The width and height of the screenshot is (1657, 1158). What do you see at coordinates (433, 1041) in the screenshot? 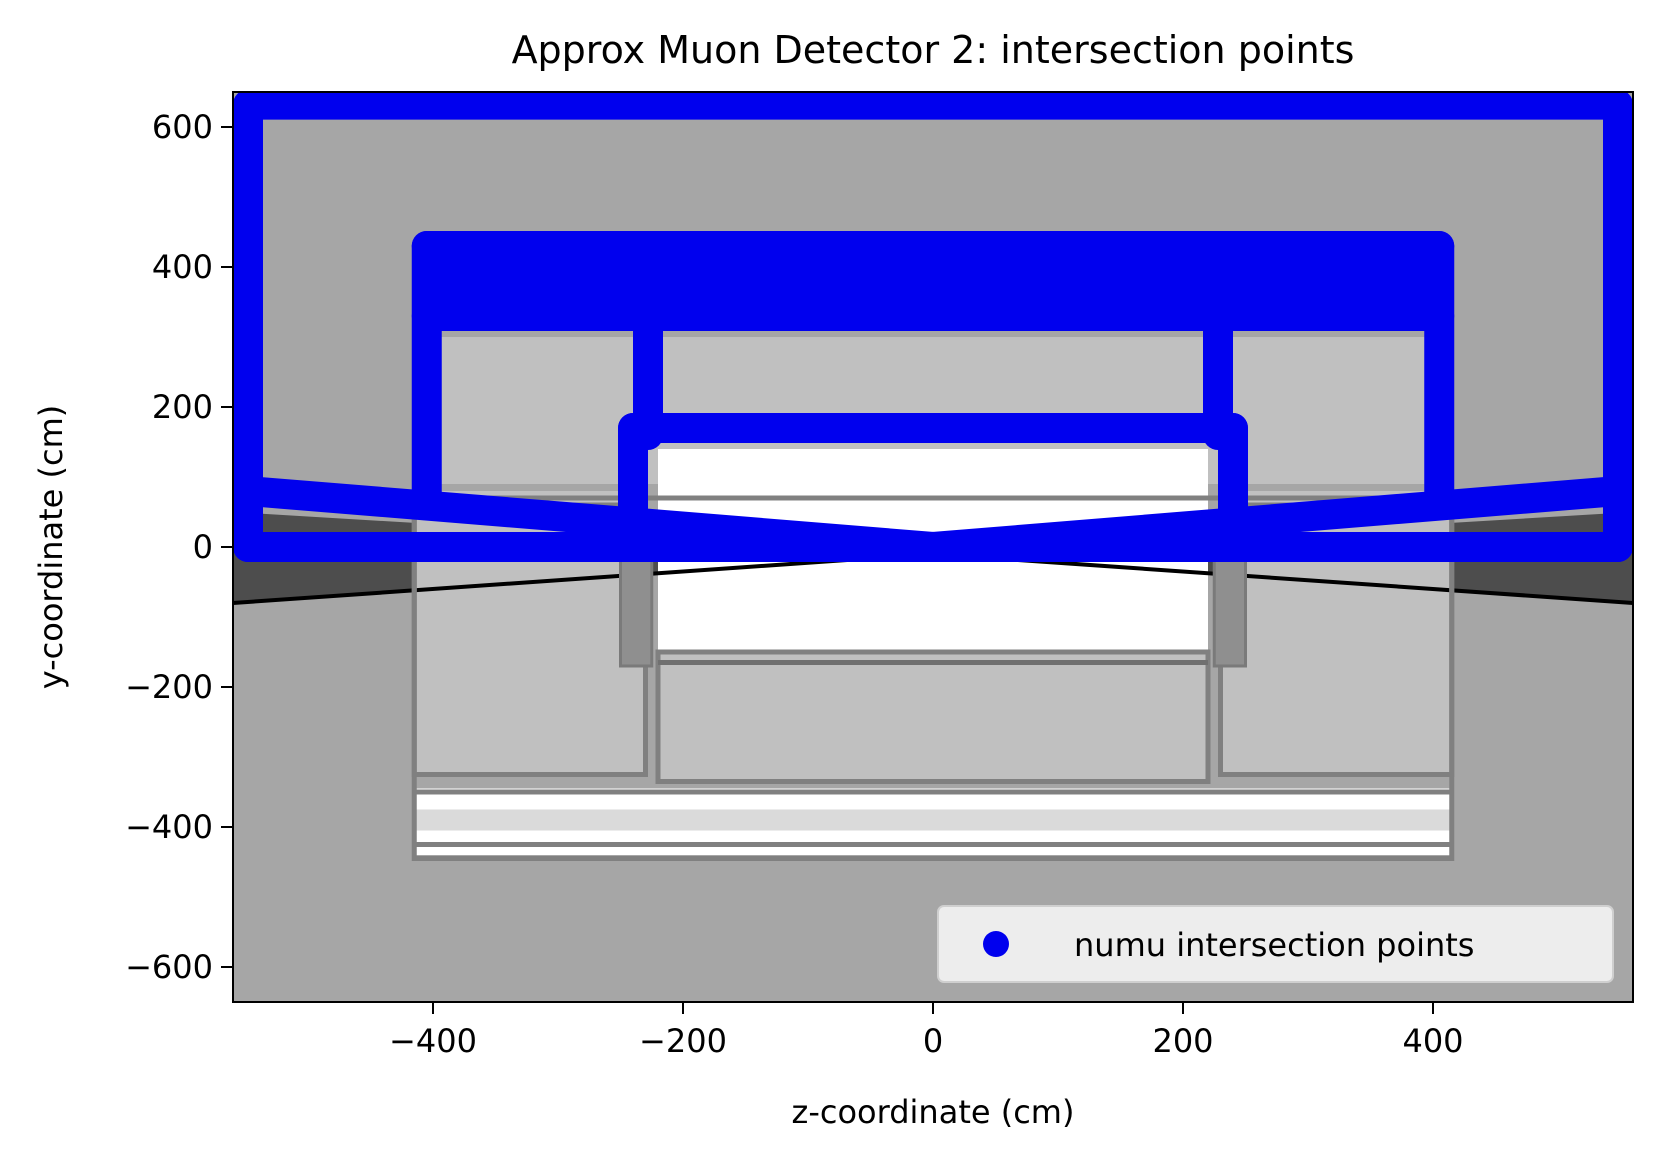
I see `x-tick-label: −400` at bounding box center [433, 1041].